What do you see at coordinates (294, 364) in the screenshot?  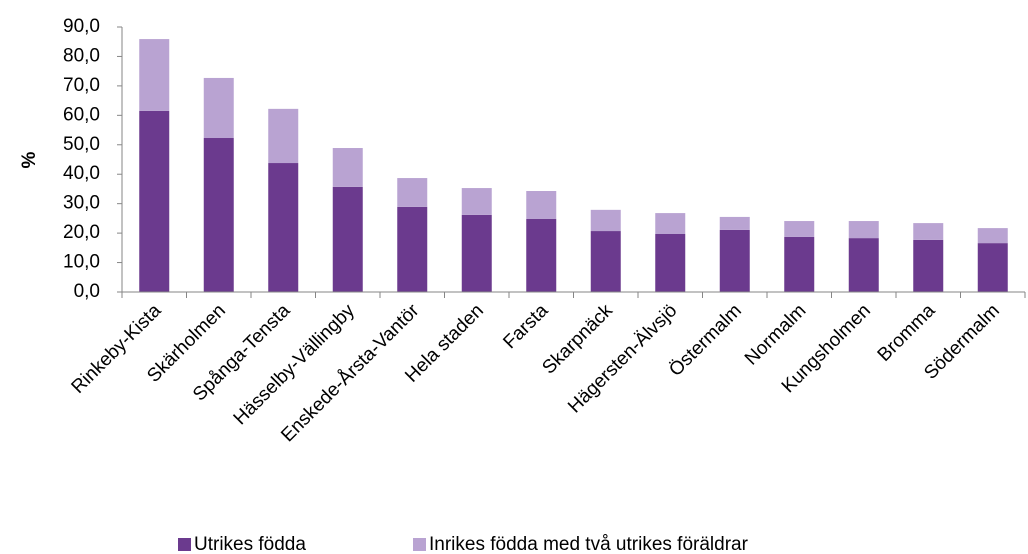 I see `x-tick-label: Hässelby-Vällingby` at bounding box center [294, 364].